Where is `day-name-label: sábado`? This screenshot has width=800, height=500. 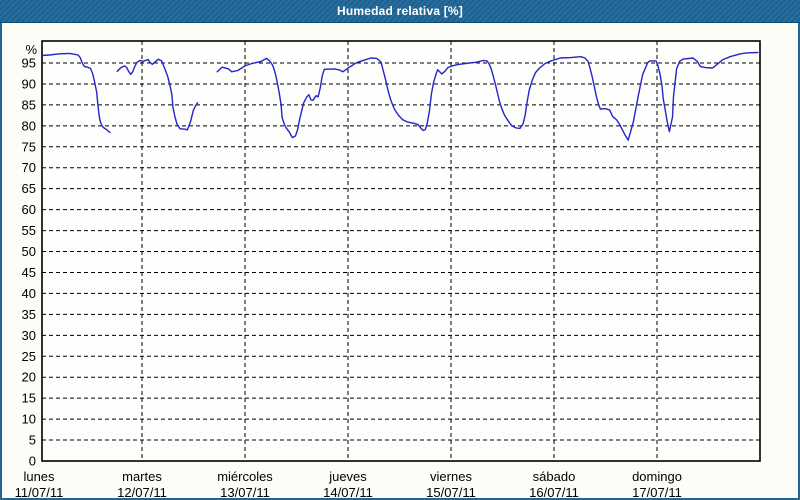
day-name-label: sábado is located at coordinates (554, 476).